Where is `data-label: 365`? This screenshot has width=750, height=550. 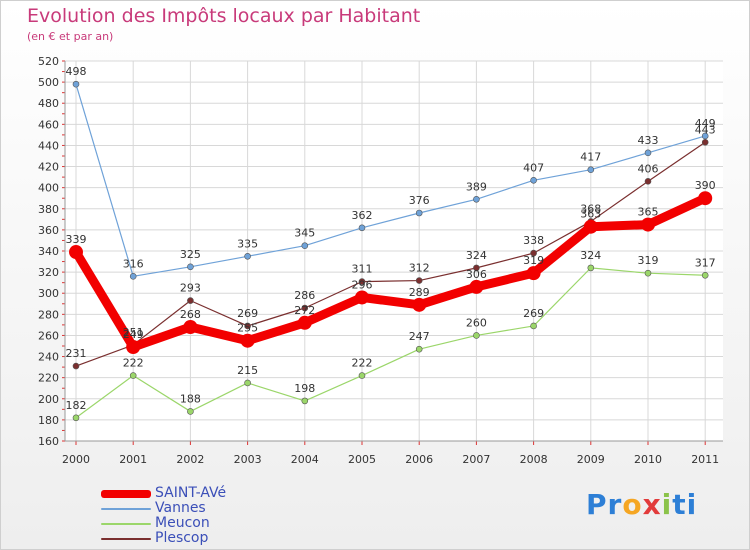
data-label: 365 is located at coordinates (648, 212).